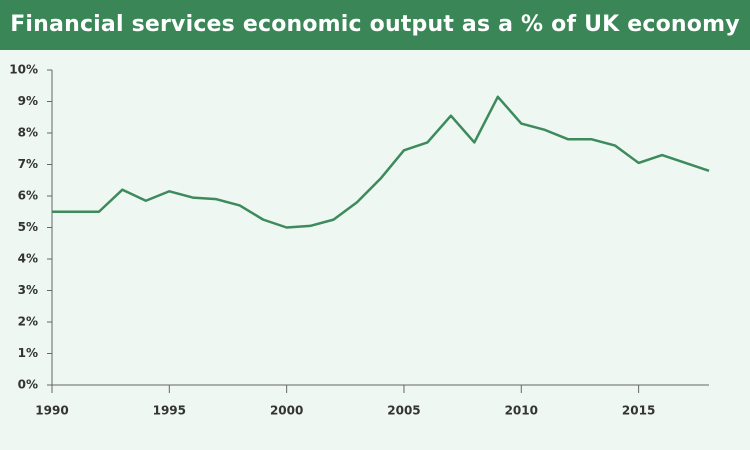 This screenshot has width=750, height=450. What do you see at coordinates (286, 411) in the screenshot?
I see `x-tick-label: 2000` at bounding box center [286, 411].